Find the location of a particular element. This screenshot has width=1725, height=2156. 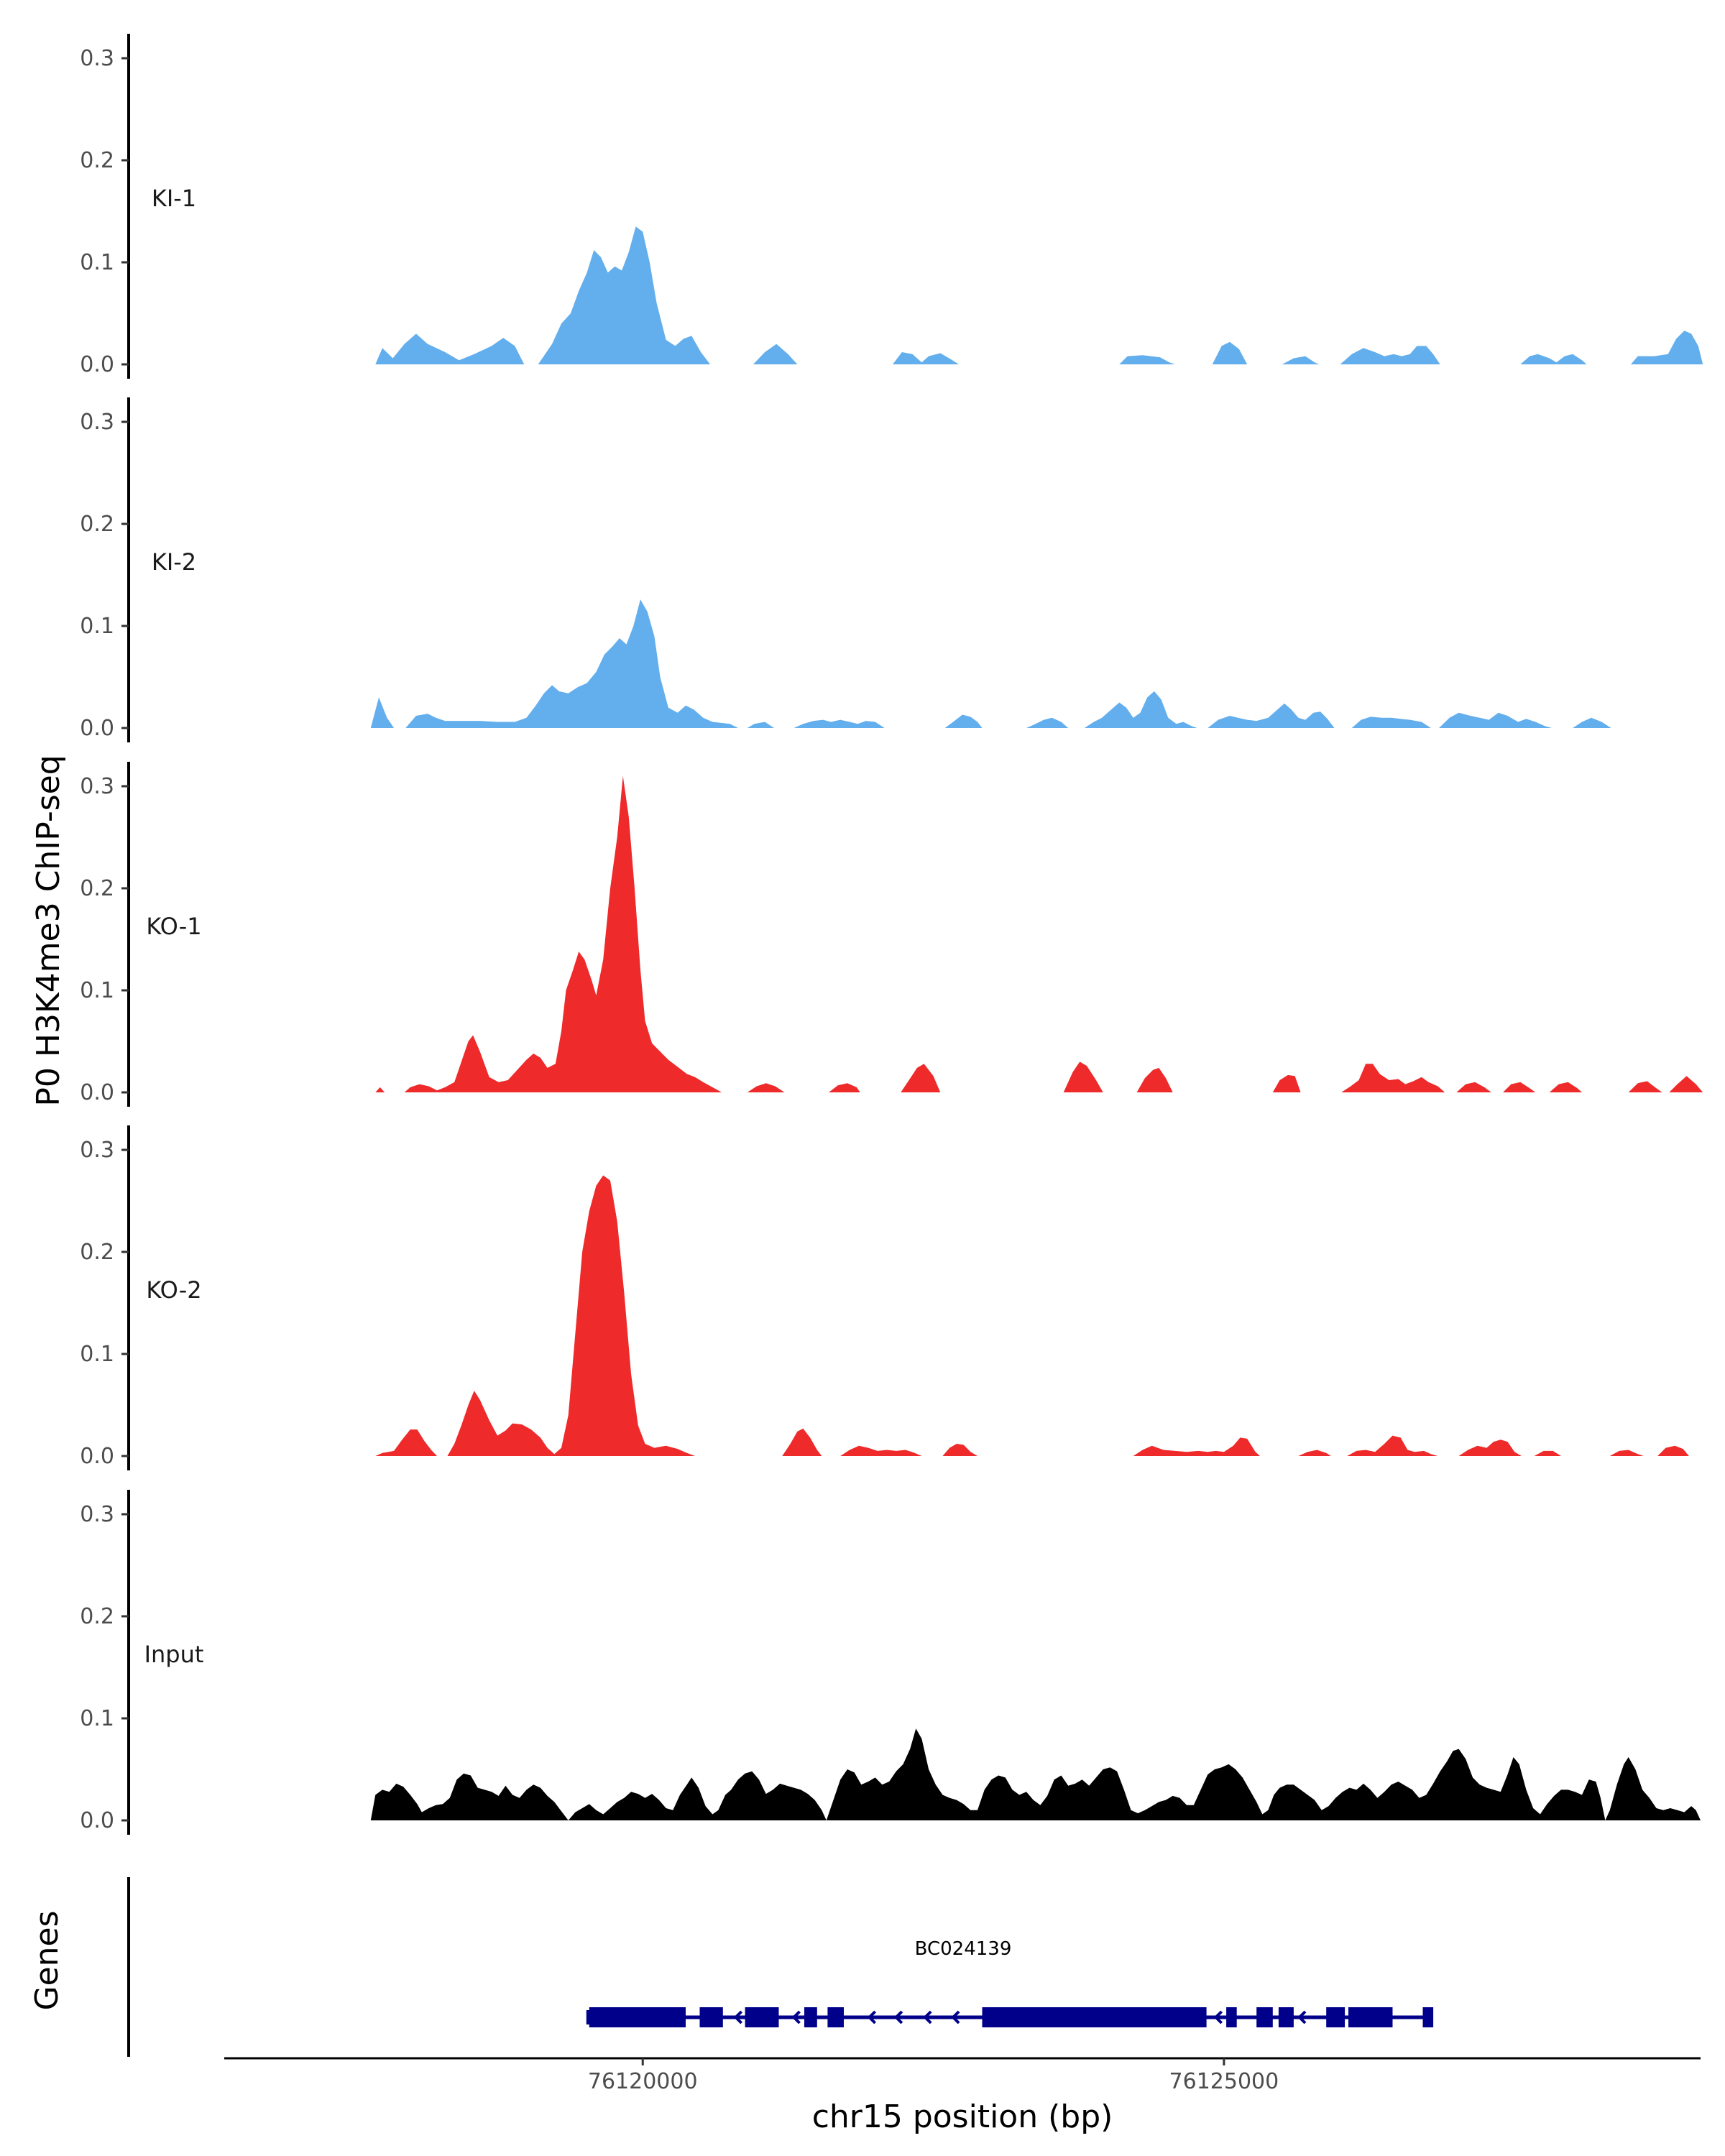

x-tick-label: 76125000 is located at coordinates (1224, 2082).